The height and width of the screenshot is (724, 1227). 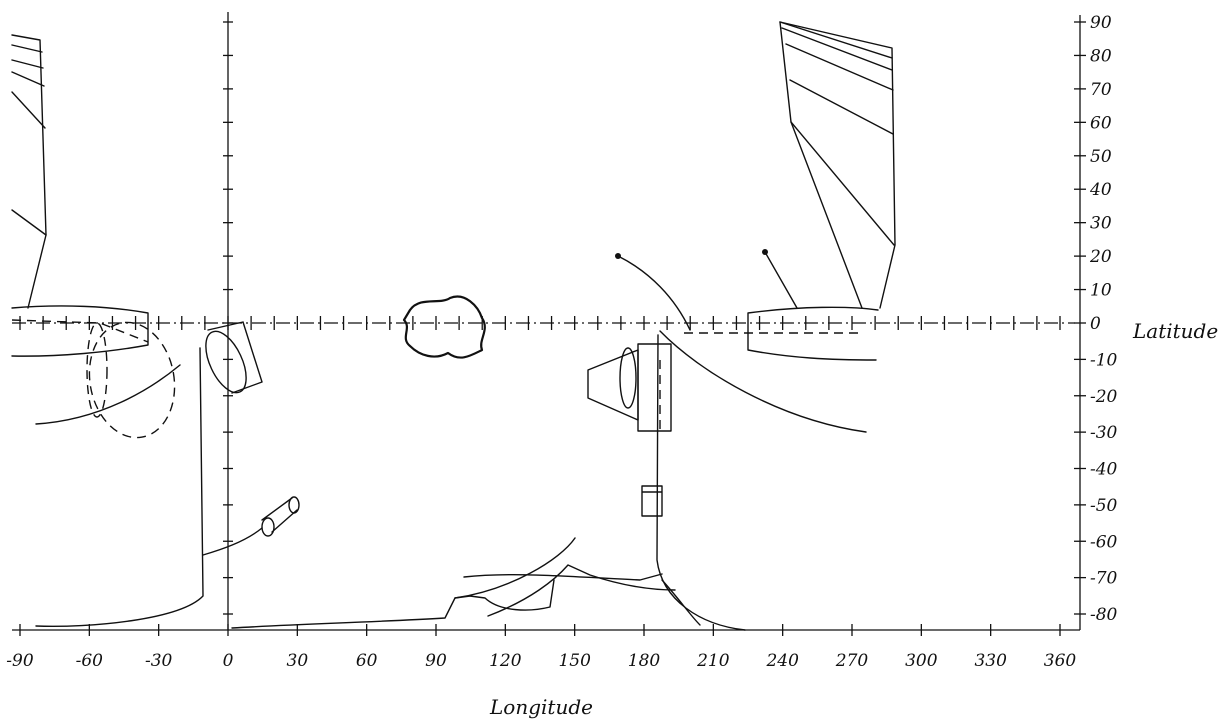 What do you see at coordinates (781, 333) in the screenshot?
I see `equatorial-band-right` at bounding box center [781, 333].